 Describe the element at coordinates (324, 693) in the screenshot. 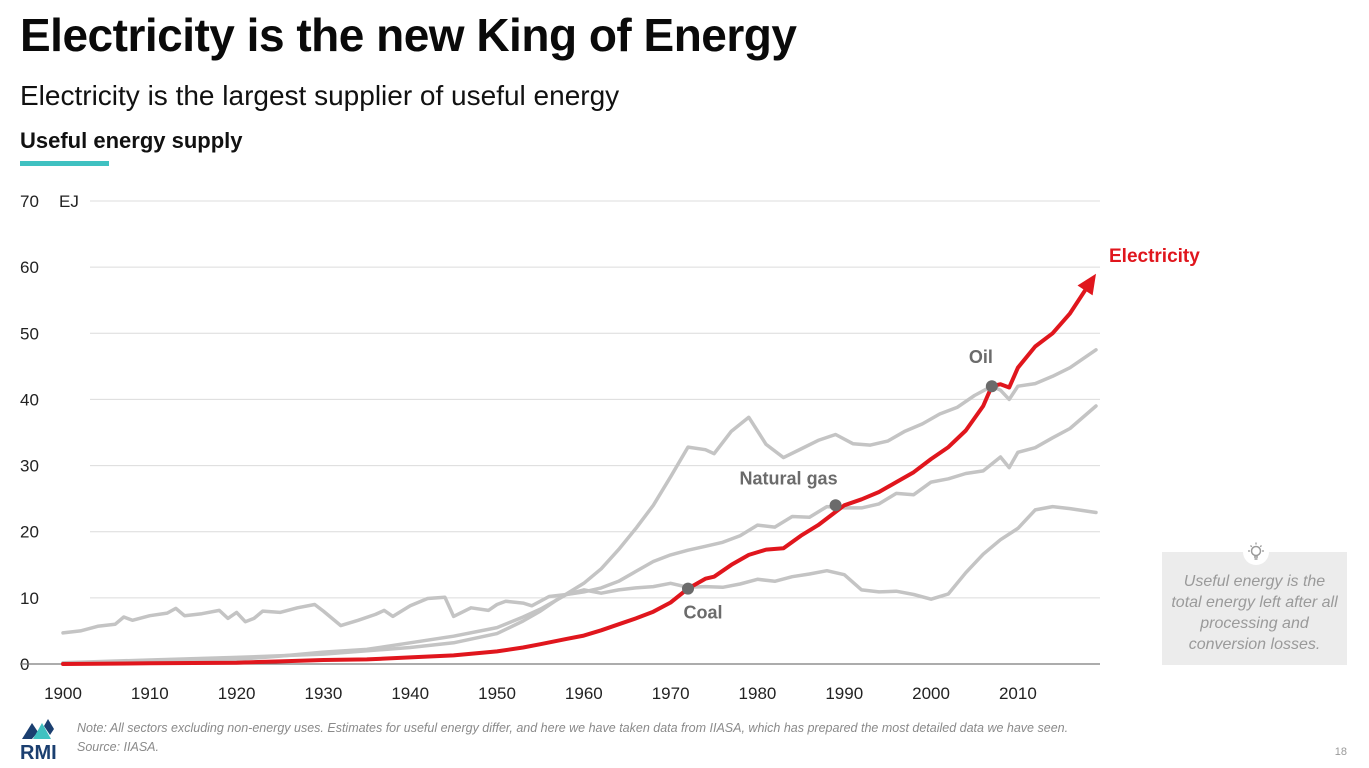

I see `x-tick-label: 1930` at that location.